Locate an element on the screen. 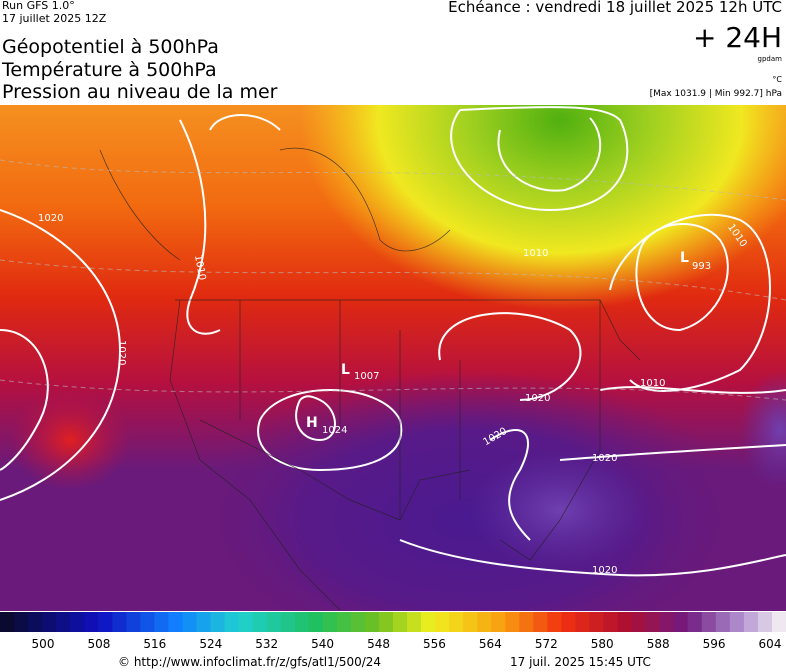  unit: gpdam is located at coordinates (769, 59).